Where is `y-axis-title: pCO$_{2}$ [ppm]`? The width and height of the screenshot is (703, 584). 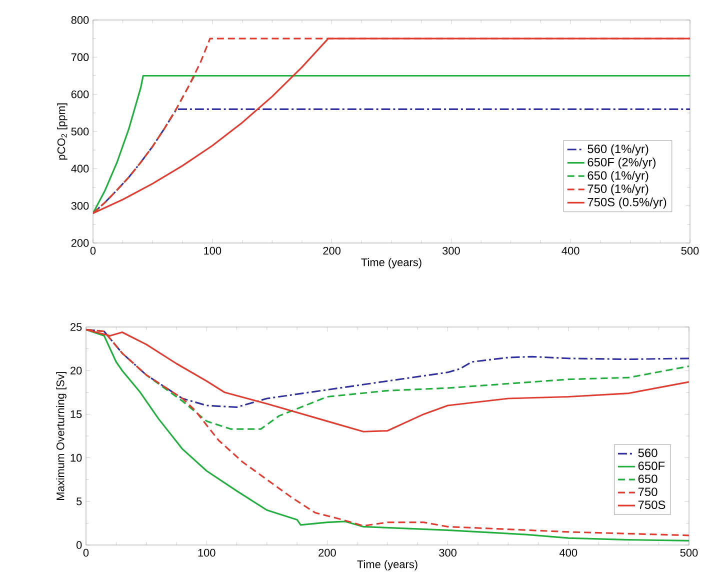 y-axis-title: pCO$_{2}$ [ppm] is located at coordinates (62, 131).